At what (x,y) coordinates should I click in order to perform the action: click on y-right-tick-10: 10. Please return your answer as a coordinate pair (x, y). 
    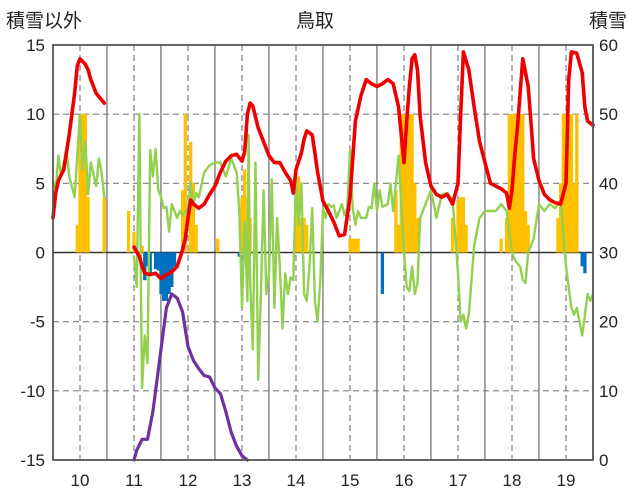
    Looking at the image, I should click on (608, 391).